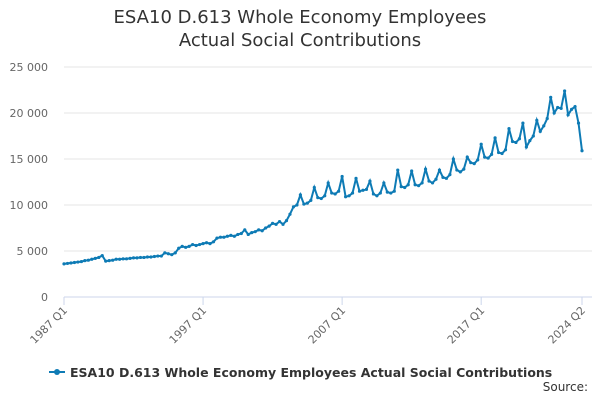  Describe the element at coordinates (29, 67) in the screenshot. I see `y-tick-label: 25 000` at that location.